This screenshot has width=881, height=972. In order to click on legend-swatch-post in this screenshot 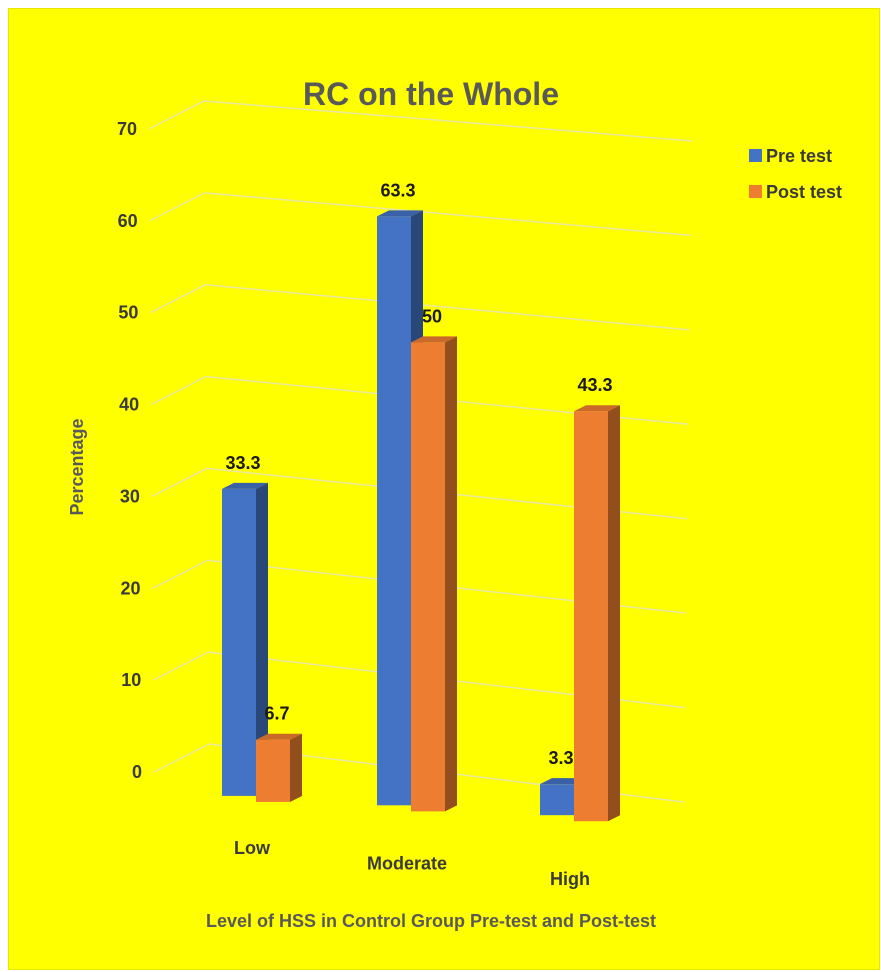, I will do `click(755, 191)`.